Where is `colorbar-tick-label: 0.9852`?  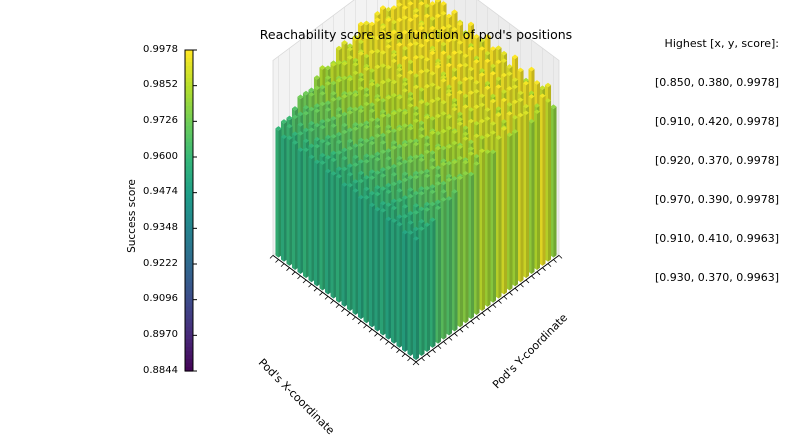
colorbar-tick-label: 0.9852 is located at coordinates (160, 84).